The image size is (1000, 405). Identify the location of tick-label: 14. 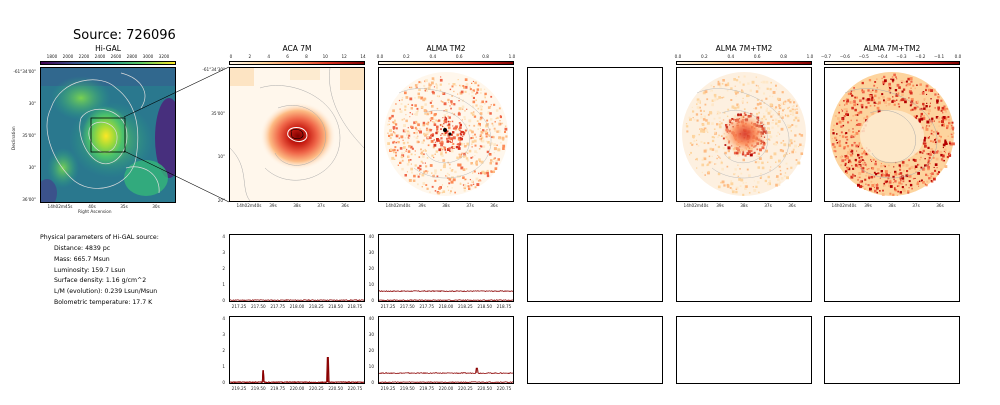
(363, 56).